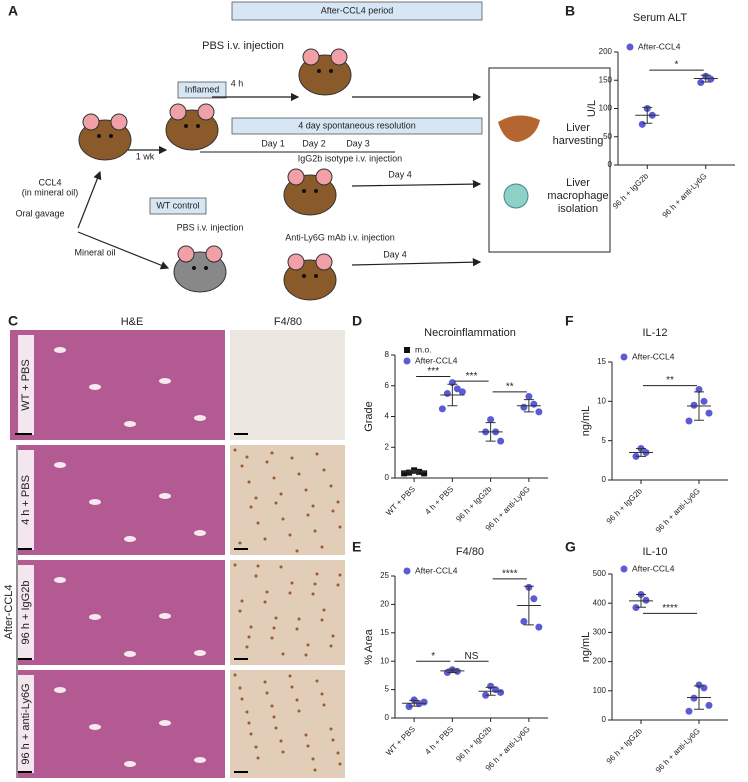  What do you see at coordinates (653, 568) in the screenshot?
I see `legend-label: After-CCL4` at bounding box center [653, 568].